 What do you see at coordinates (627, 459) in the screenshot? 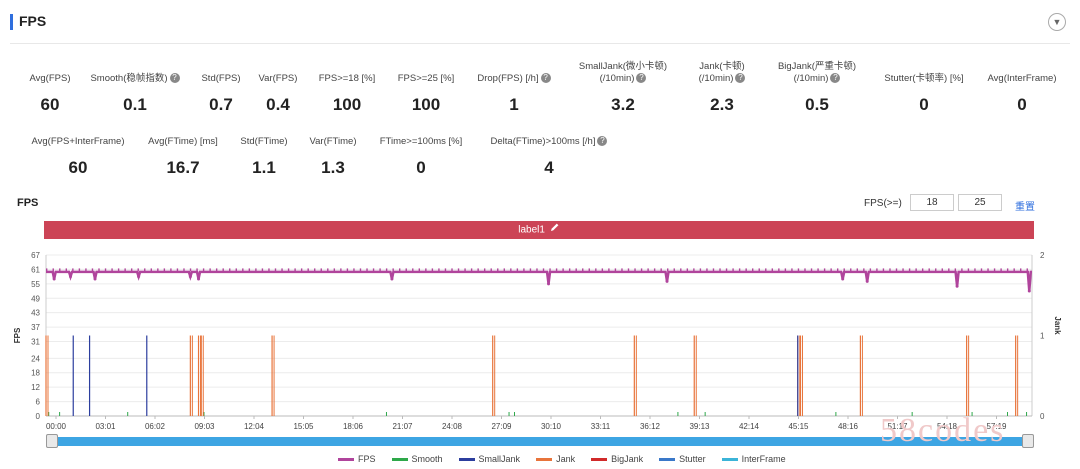
I see `legend-label: BigJank` at bounding box center [627, 459].